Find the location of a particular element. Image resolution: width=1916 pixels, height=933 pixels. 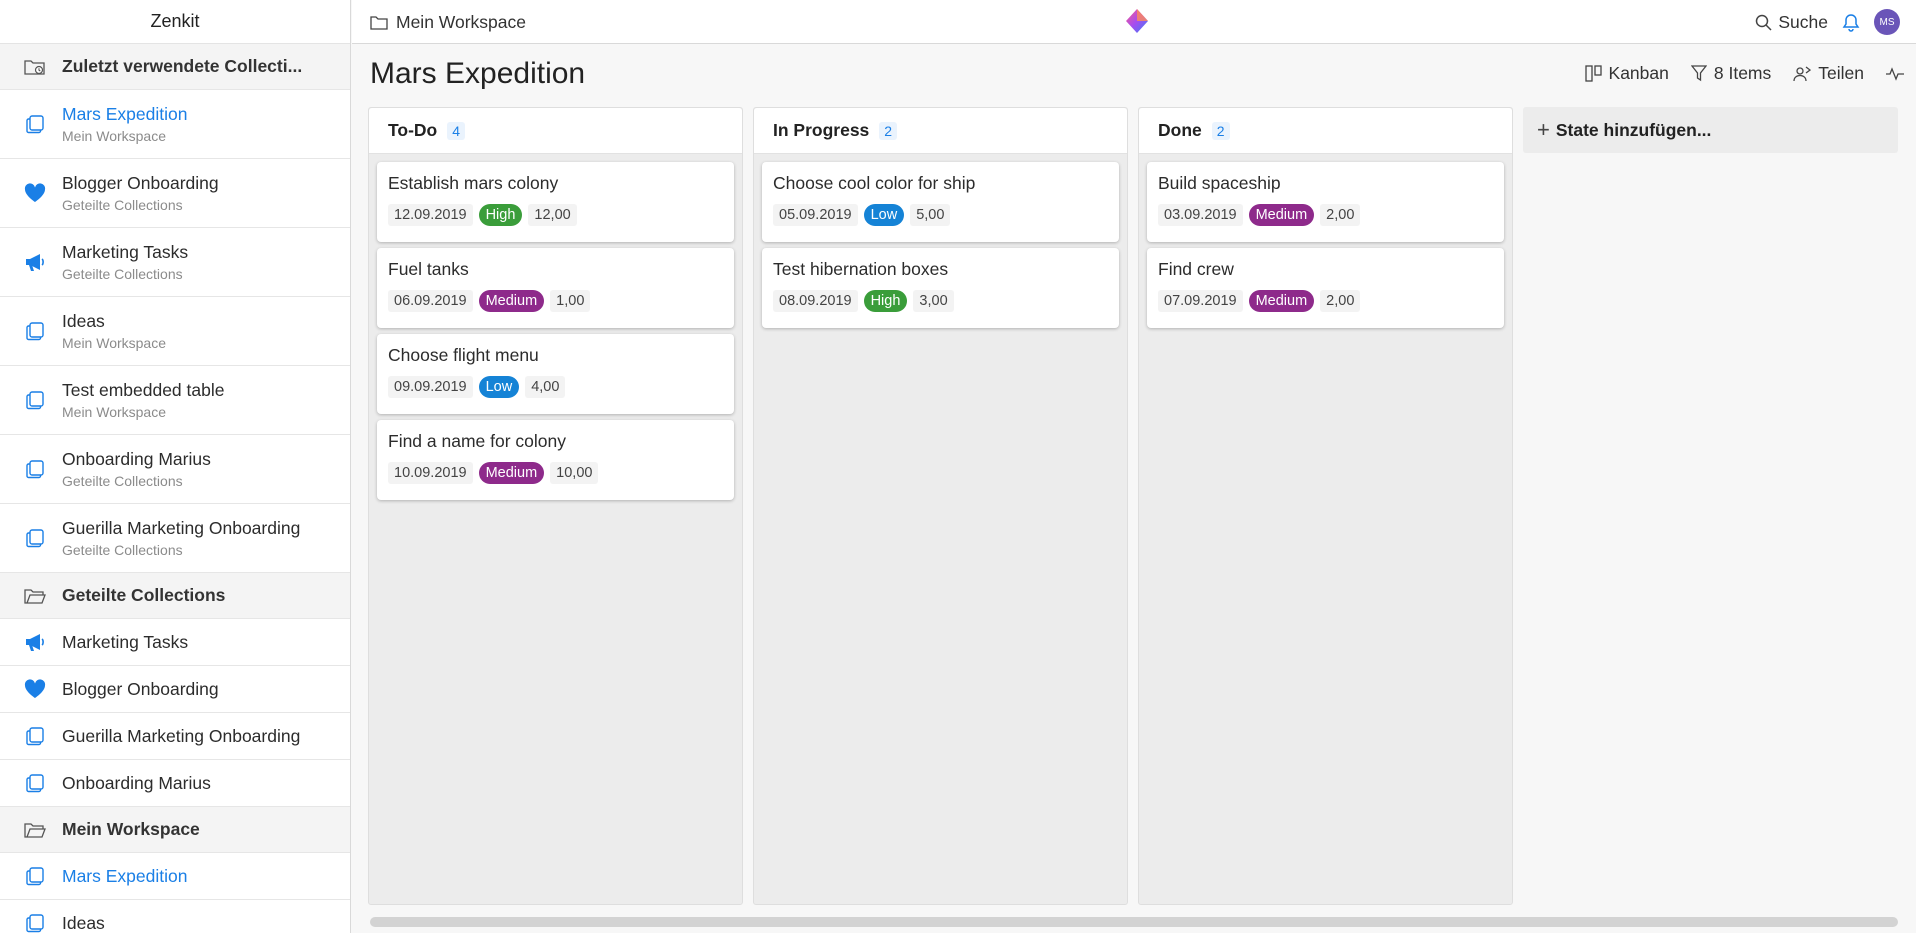

view-switcher-button: Kanban is located at coordinates (1626, 73).